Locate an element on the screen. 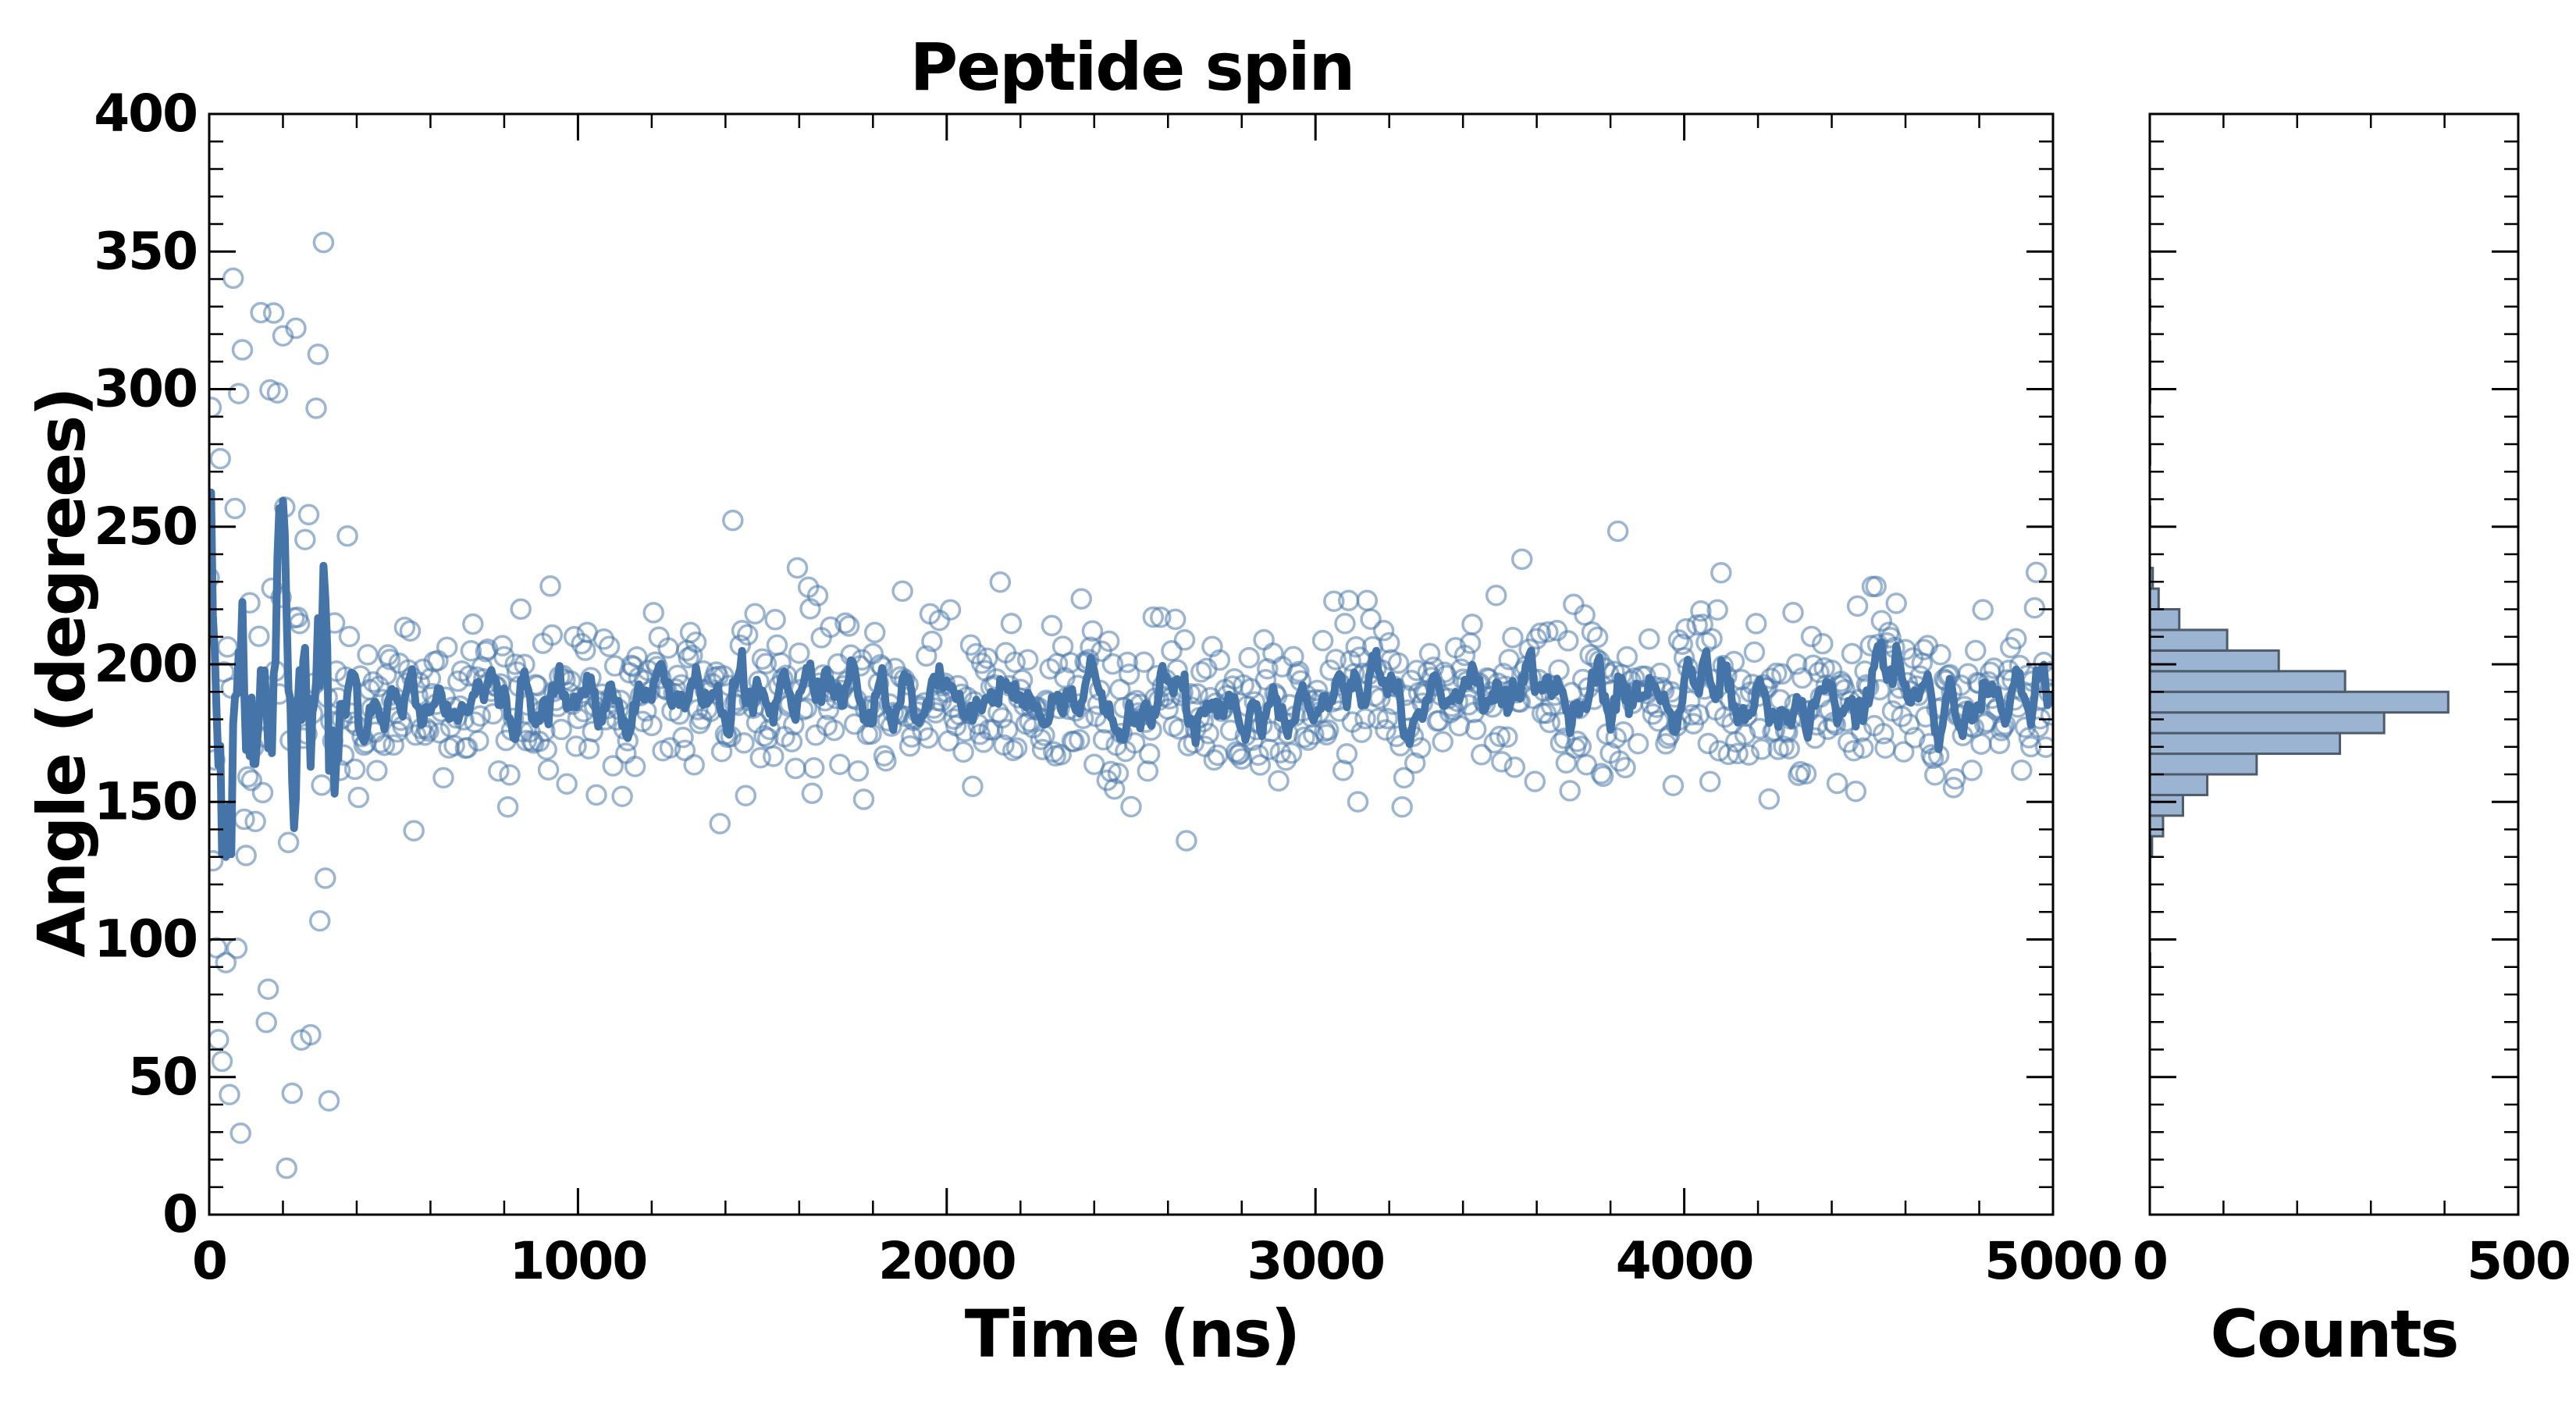  y-tick-label: 200 is located at coordinates (145, 664).